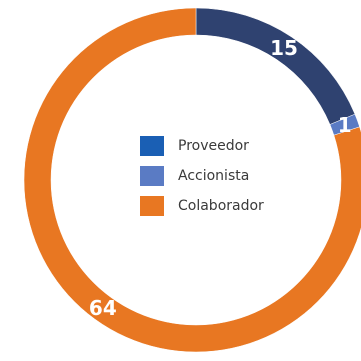 The height and width of the screenshot is (361, 361). Describe the element at coordinates (213, 176) in the screenshot. I see `legend-label-accionista: Accionista` at that location.